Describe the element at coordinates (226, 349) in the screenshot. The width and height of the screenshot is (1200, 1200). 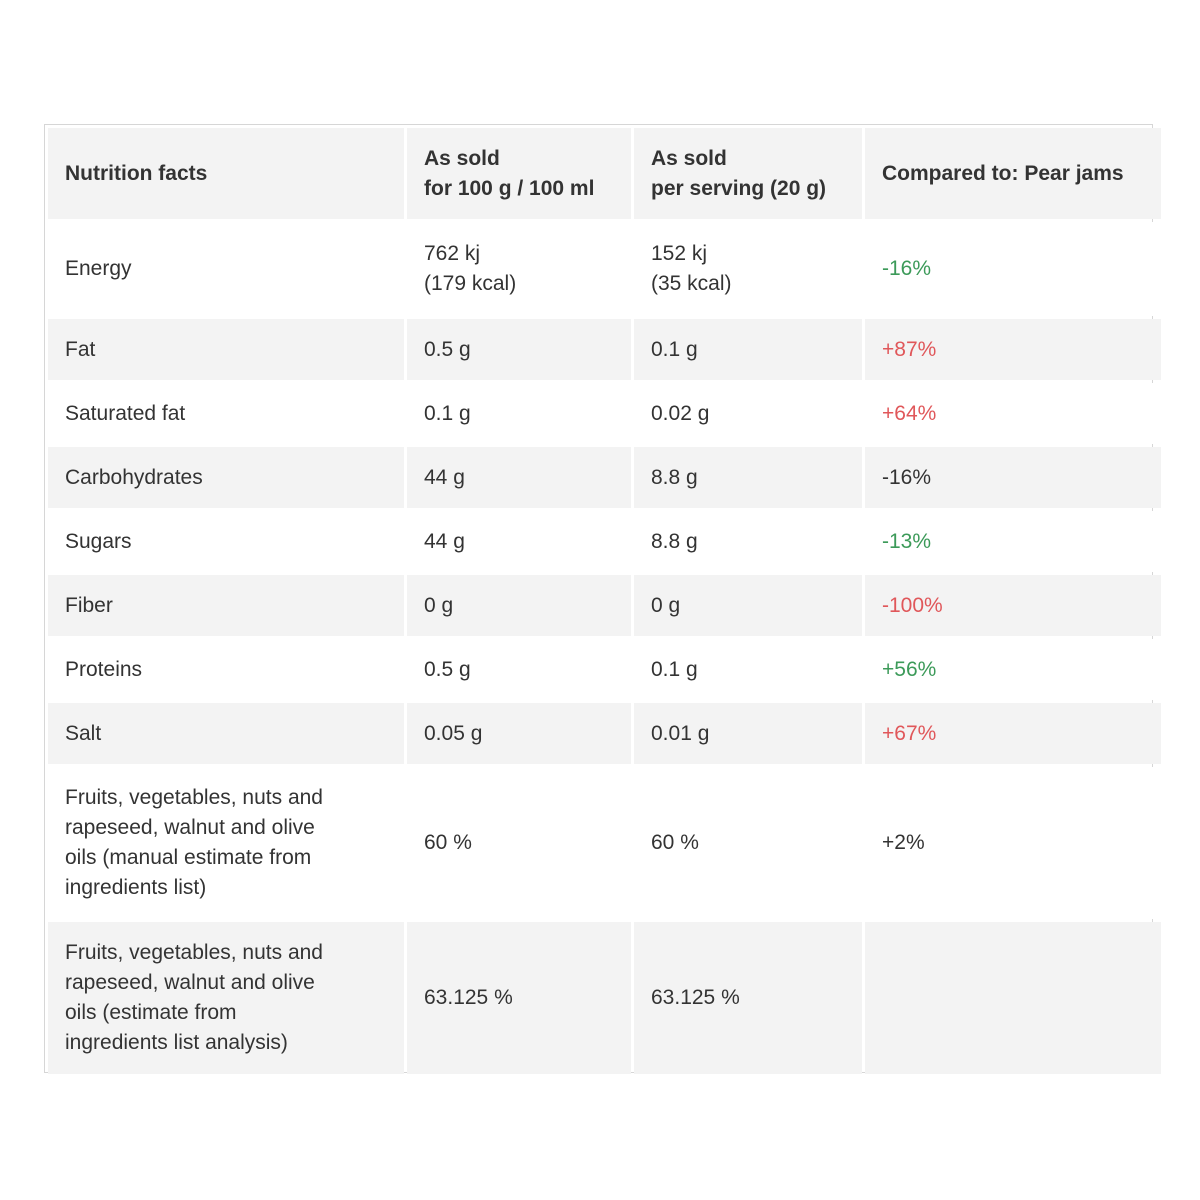
I see `nutrient-name: Fat` at that location.